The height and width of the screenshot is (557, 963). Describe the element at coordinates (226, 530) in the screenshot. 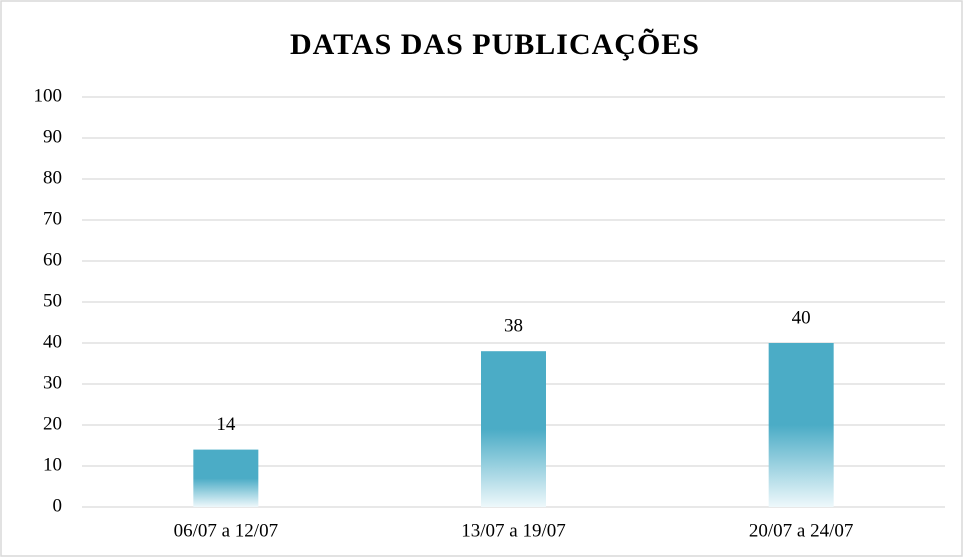

I see `x-tick-label: 06/07 a 12/07` at that location.